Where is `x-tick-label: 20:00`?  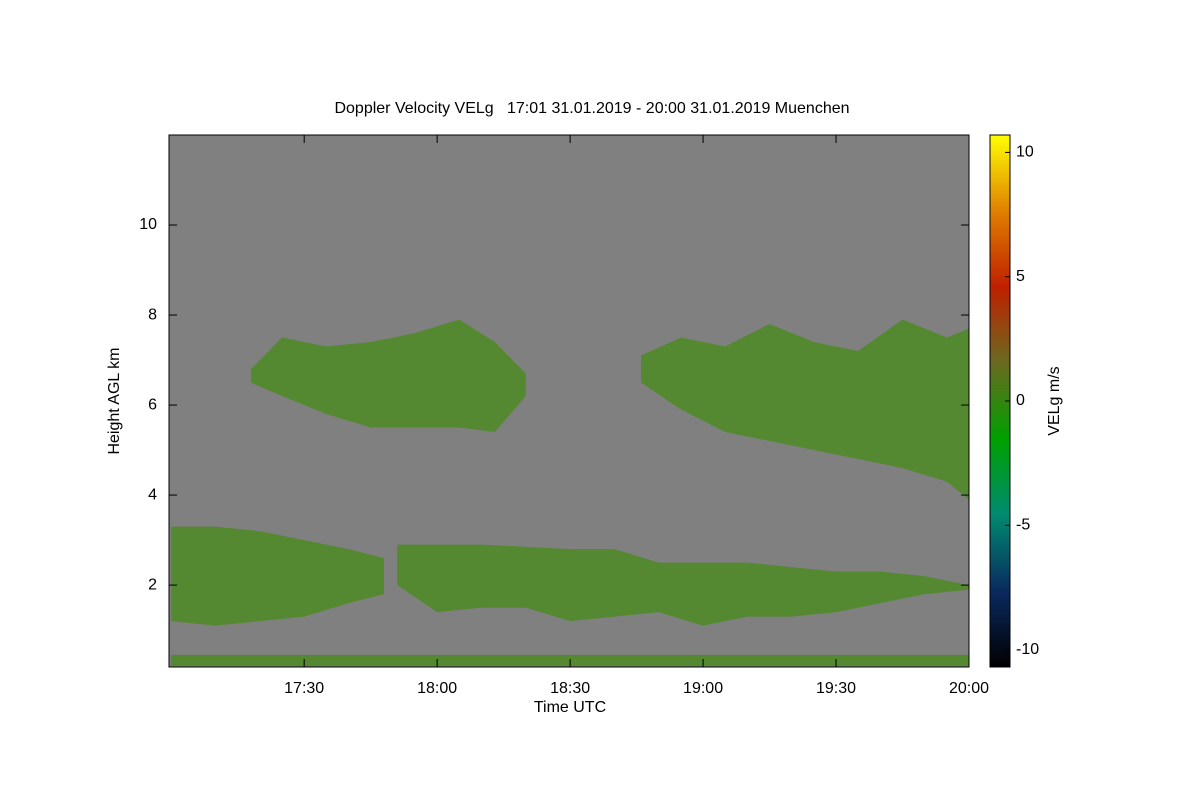 x-tick-label: 20:00 is located at coordinates (969, 688).